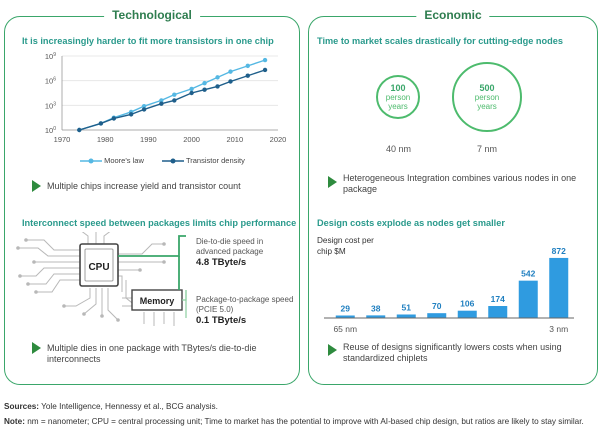  Describe the element at coordinates (346, 309) in the screenshot. I see `cost-bar-value: 29` at that location.